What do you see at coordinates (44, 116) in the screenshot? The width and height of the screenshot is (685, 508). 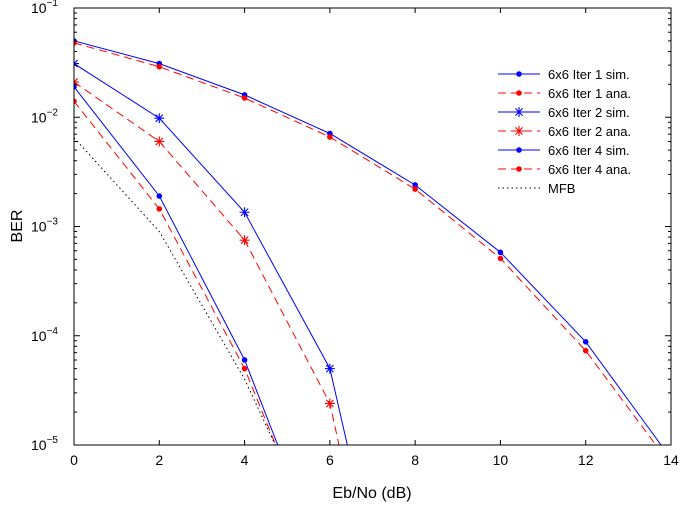 I see `y-tick-label: 10⁻²` at bounding box center [44, 116].